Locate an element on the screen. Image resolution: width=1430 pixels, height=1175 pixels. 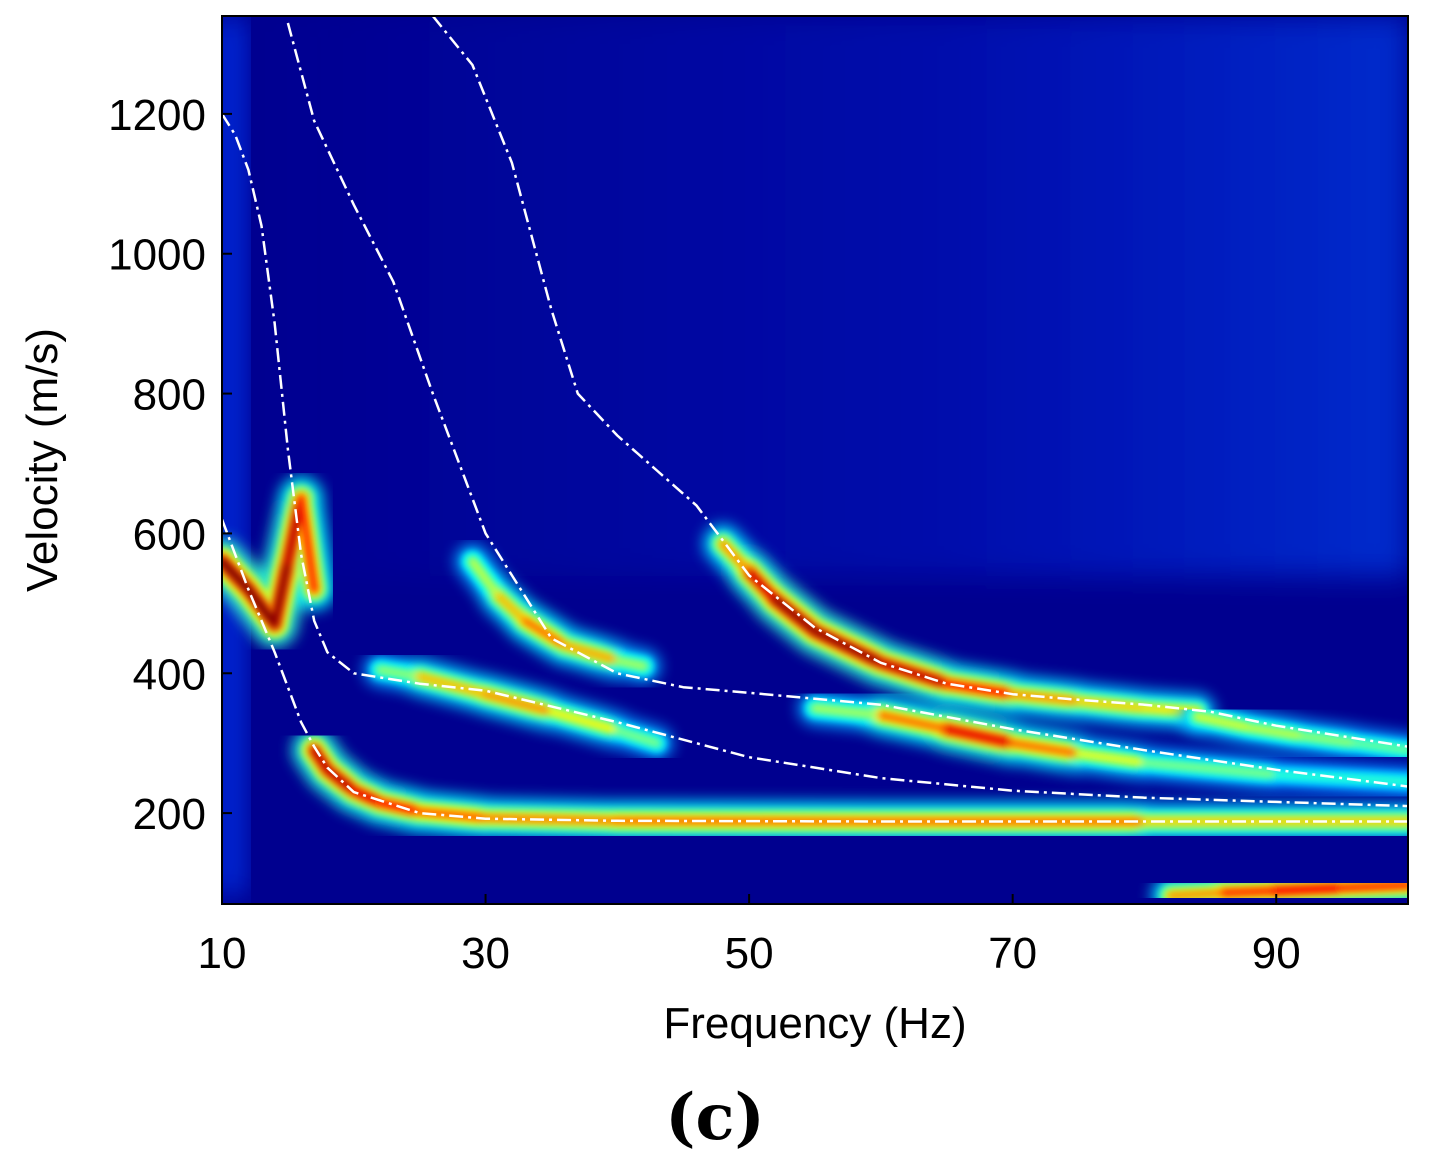
energy-band-low-frequency-peak is located at coordinates (279, 562).